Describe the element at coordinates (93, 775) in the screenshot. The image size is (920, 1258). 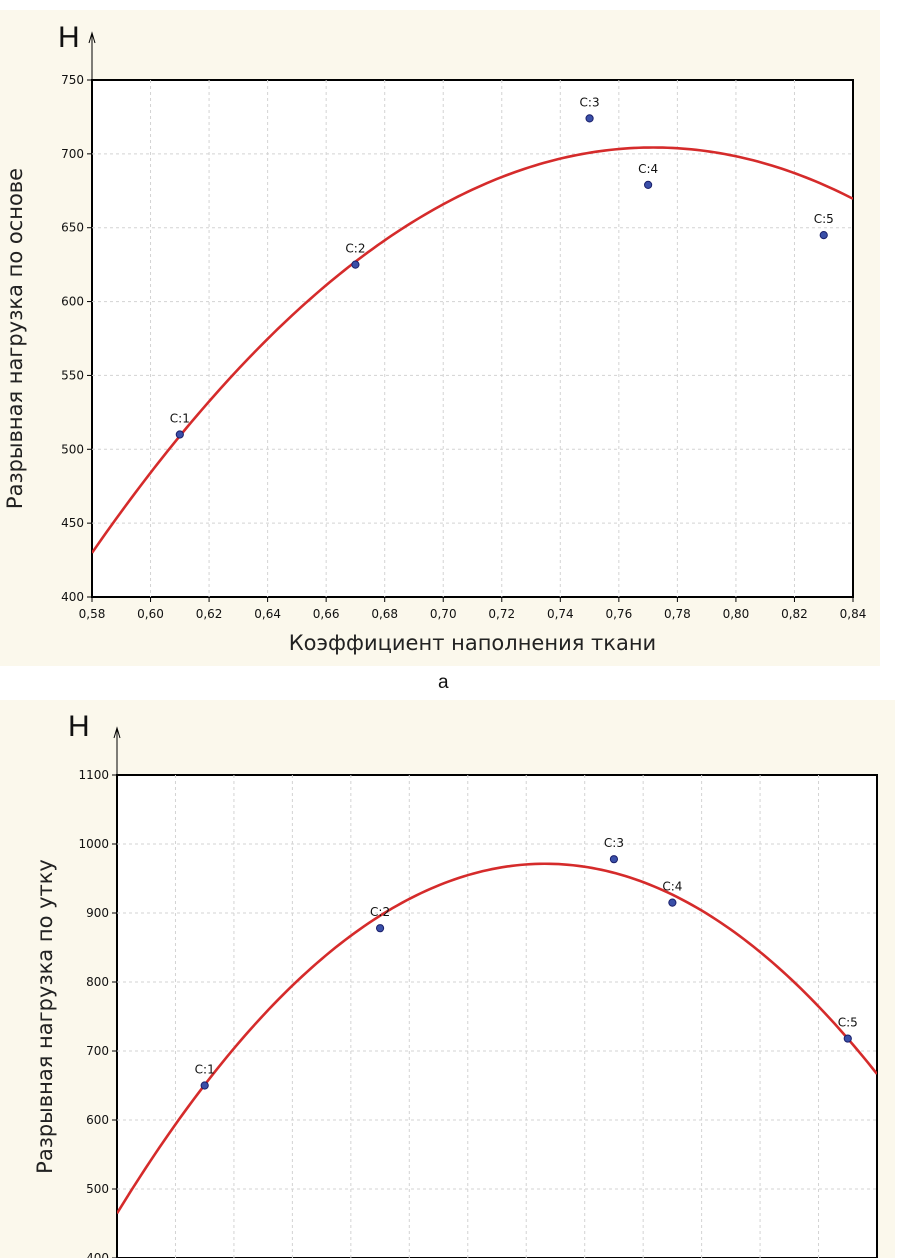
I see `y-tick-label: 1100` at that location.